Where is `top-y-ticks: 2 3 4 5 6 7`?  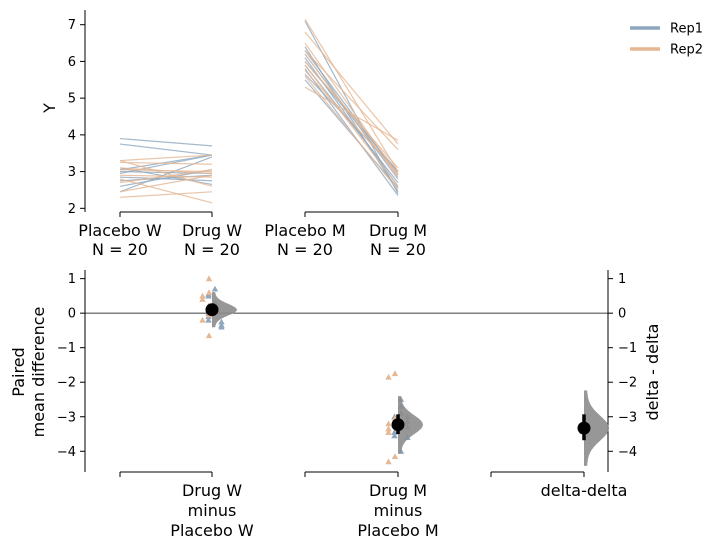 top-y-ticks: 2 3 4 5 6 7 is located at coordinates (76, 117).